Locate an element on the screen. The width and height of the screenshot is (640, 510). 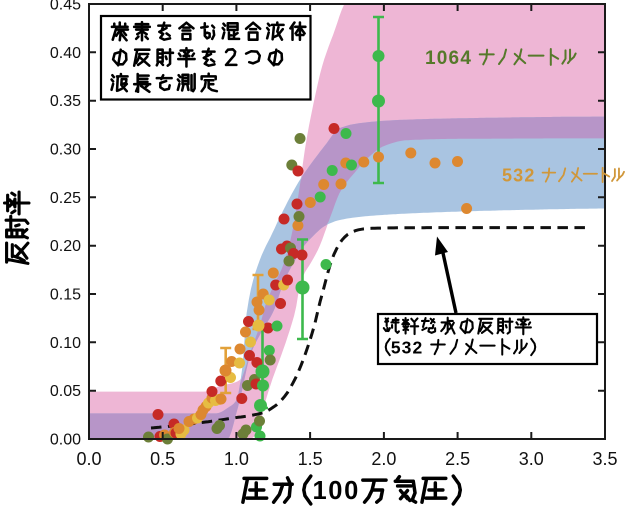
svg-text: 0.30 is located at coordinates (65, 150).